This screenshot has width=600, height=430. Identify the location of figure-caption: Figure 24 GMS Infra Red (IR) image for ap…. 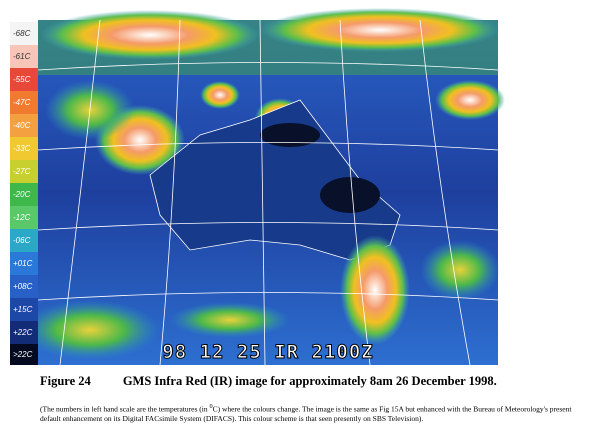
(268, 381).